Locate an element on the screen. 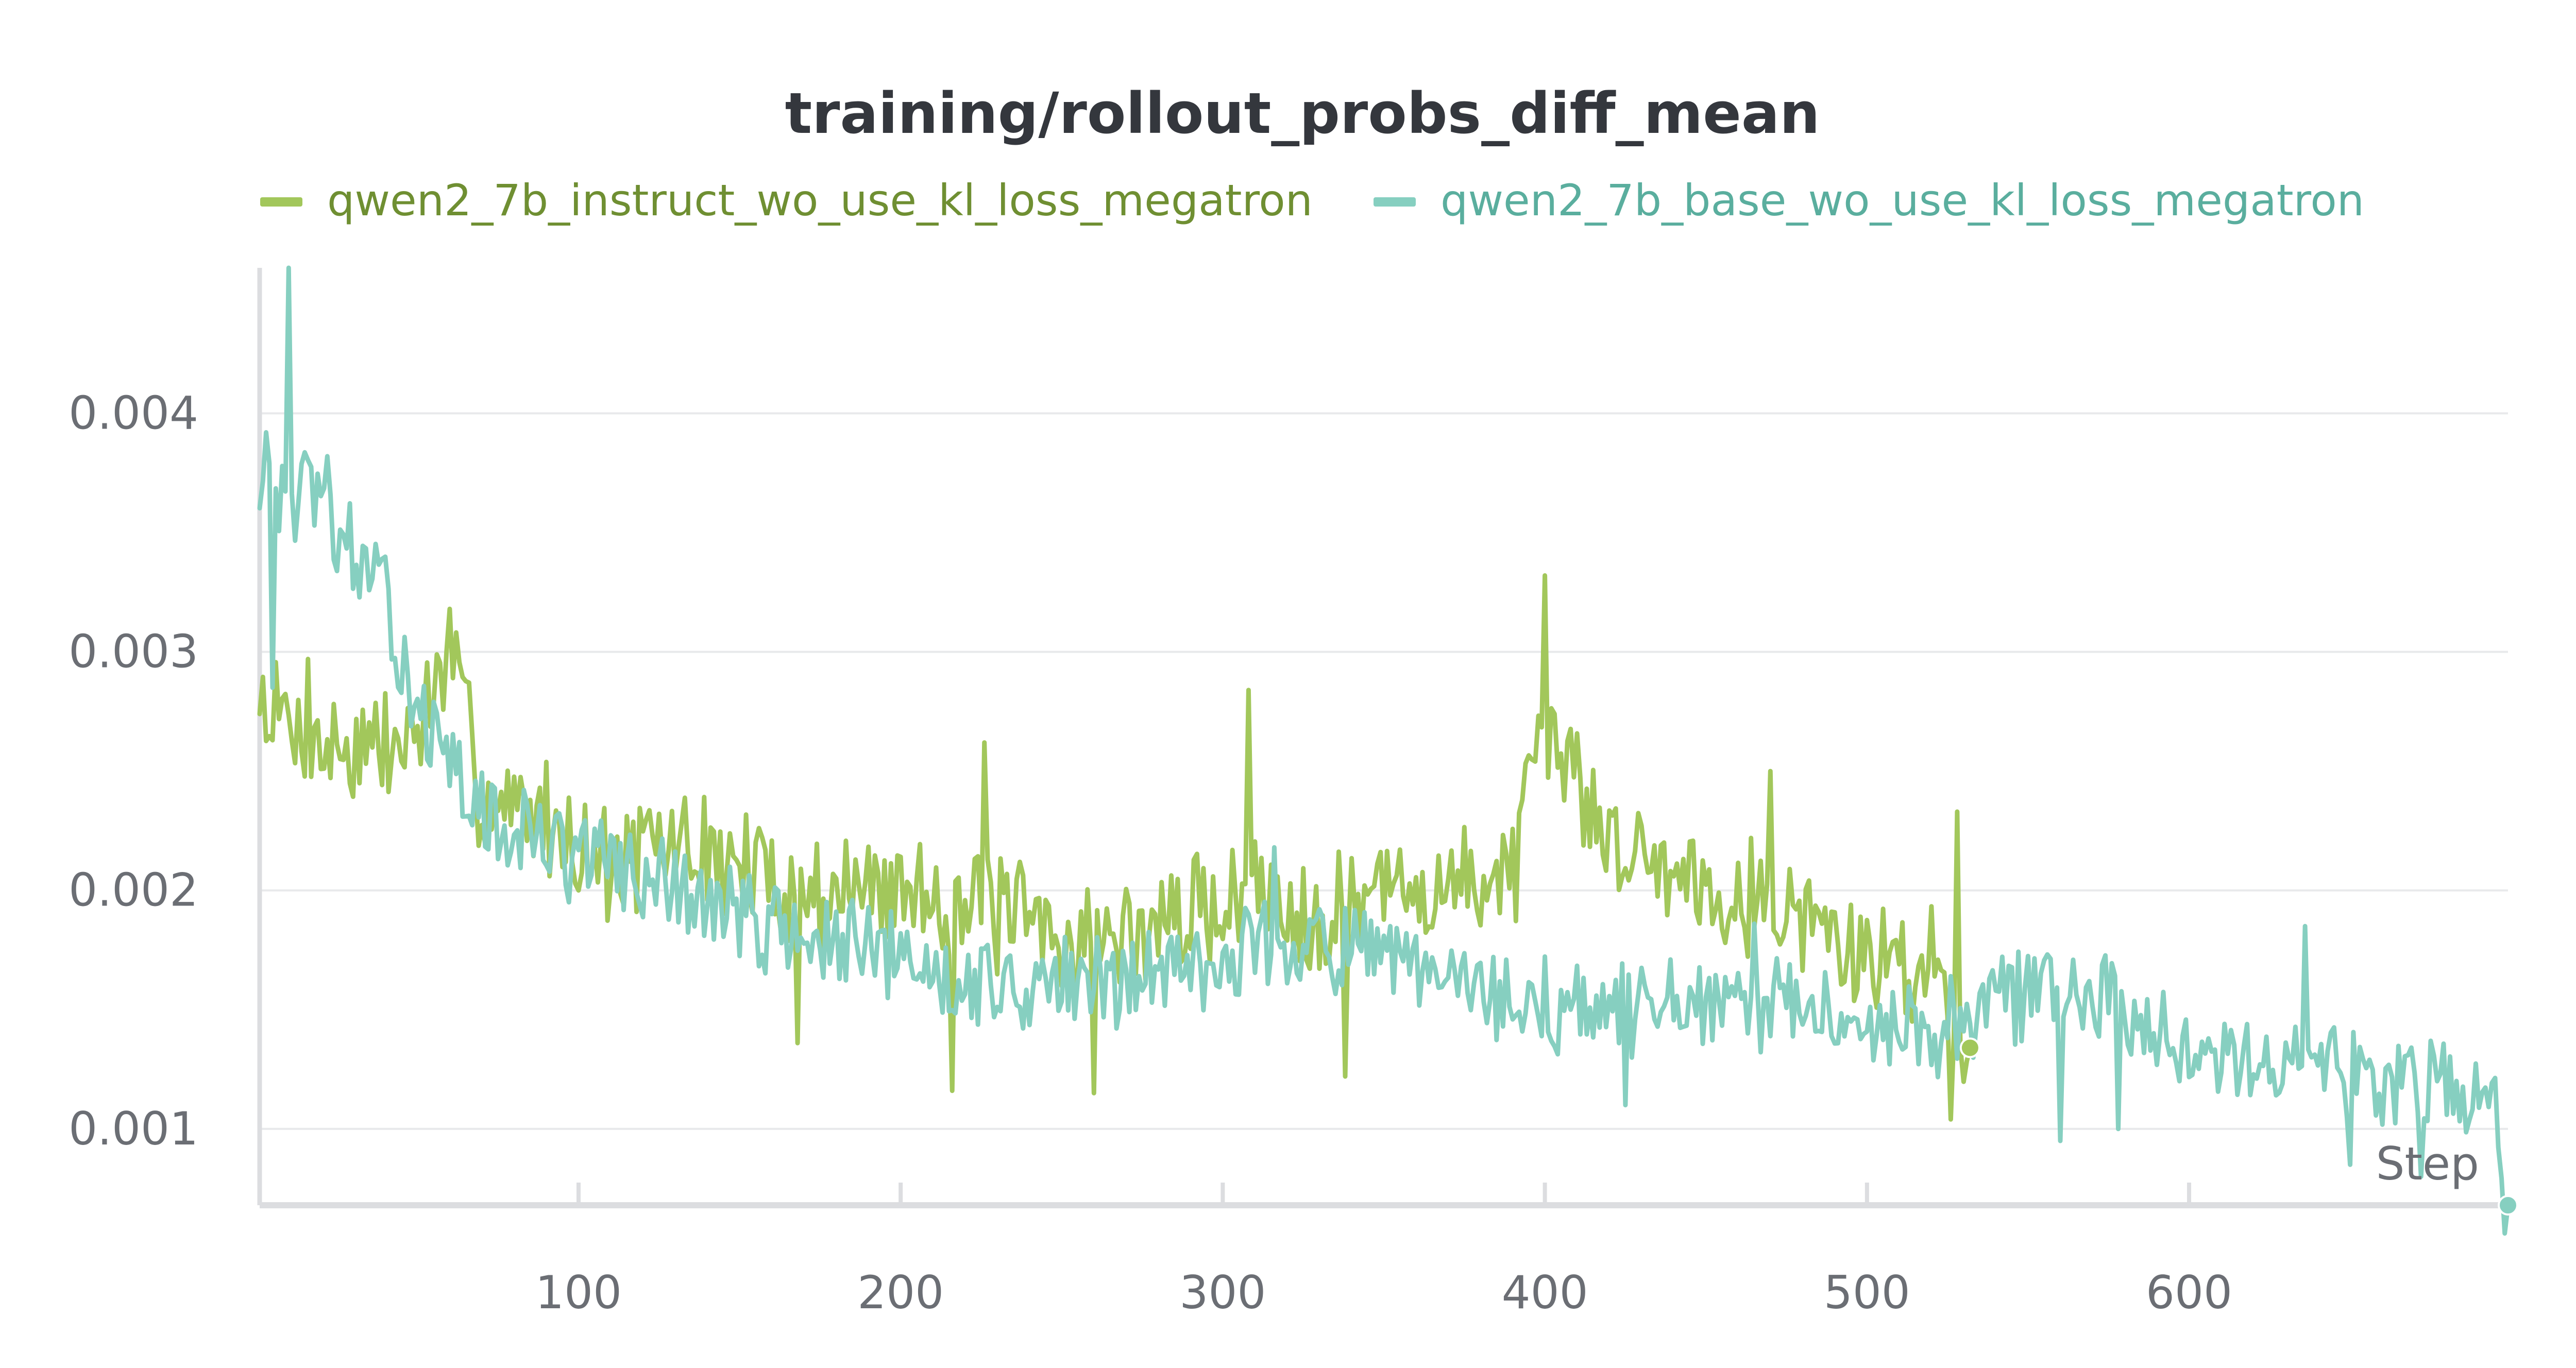  y-tick-label: 0.001 is located at coordinates (133, 1128).